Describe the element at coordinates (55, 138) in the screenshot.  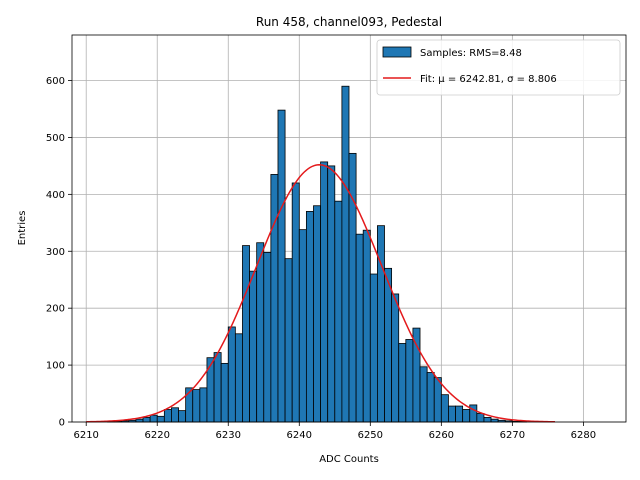
I see `y-tick-label: 500` at that location.